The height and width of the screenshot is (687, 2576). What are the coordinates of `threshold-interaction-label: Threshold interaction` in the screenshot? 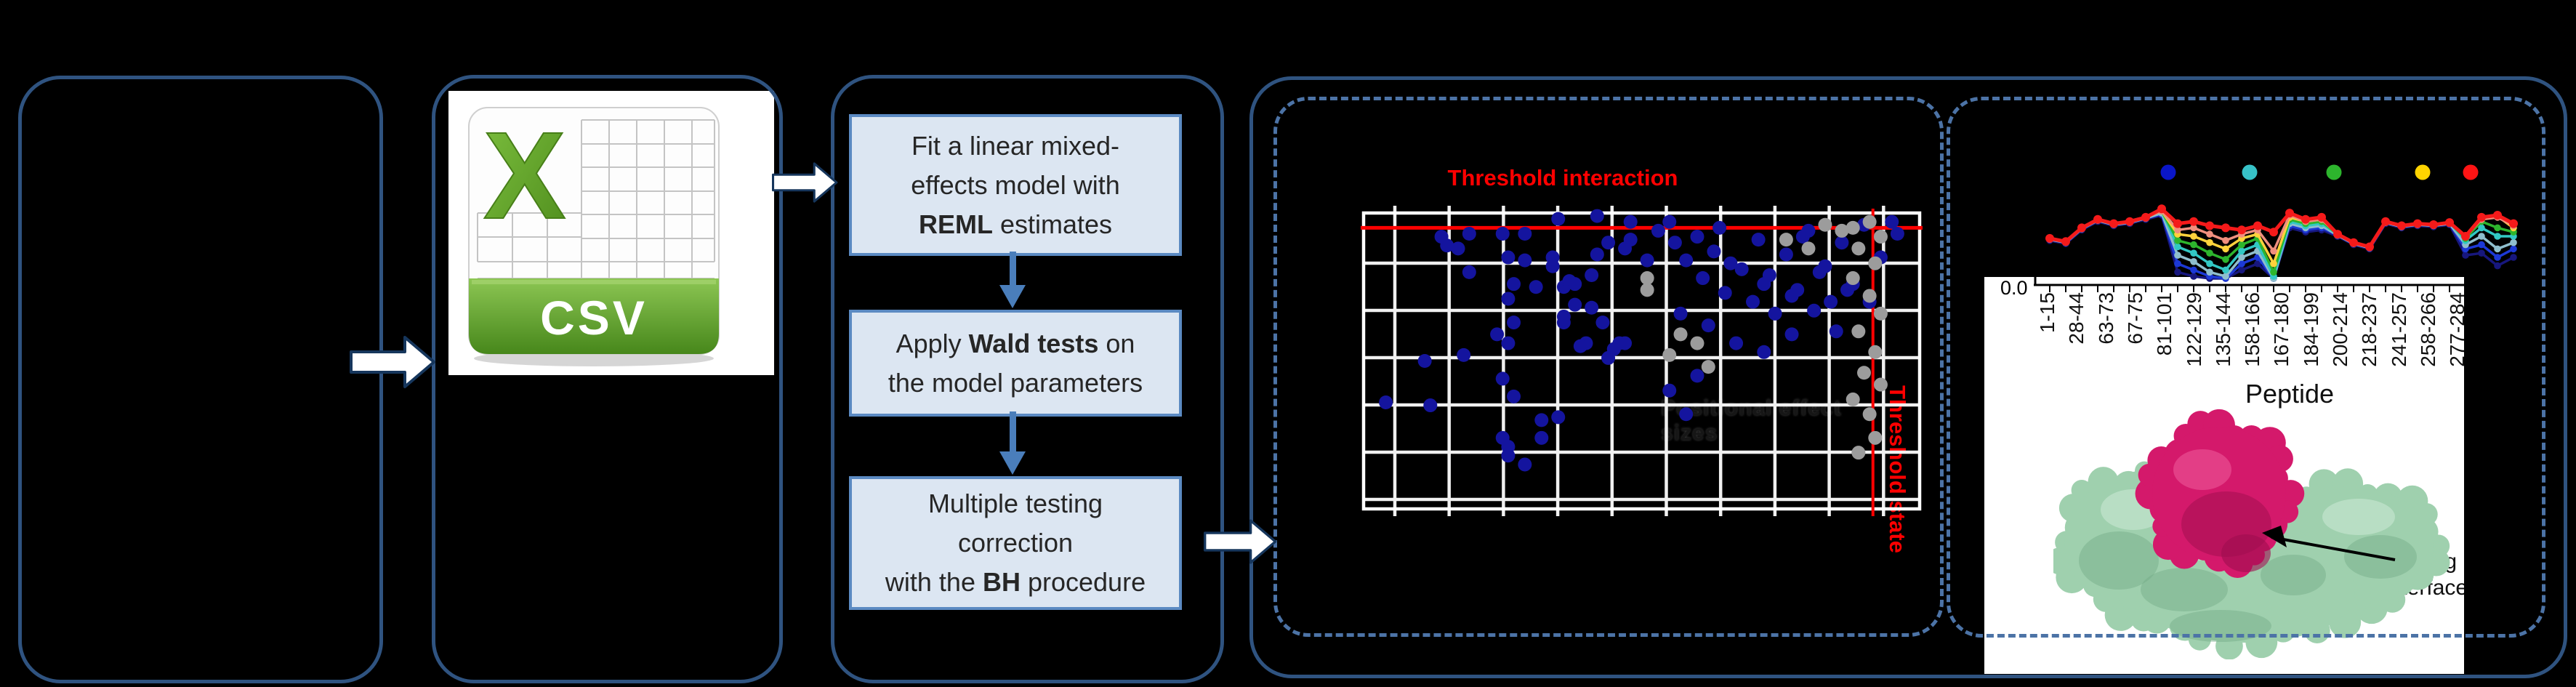 It's located at (1562, 177).